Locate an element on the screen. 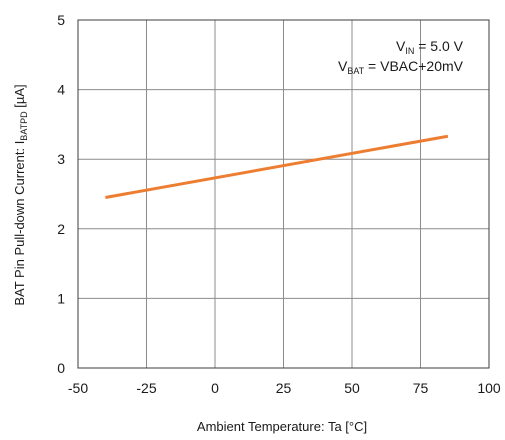  annotation-box: VIN = 5.0 V VBAT = VBAC+20mV is located at coordinates (401, 57).